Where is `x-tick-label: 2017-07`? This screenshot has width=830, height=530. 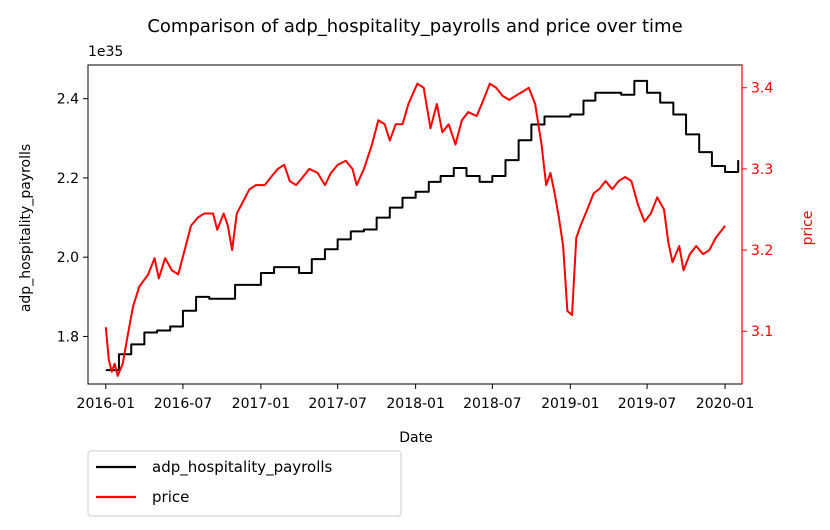
x-tick-label: 2017-07 is located at coordinates (337, 404).